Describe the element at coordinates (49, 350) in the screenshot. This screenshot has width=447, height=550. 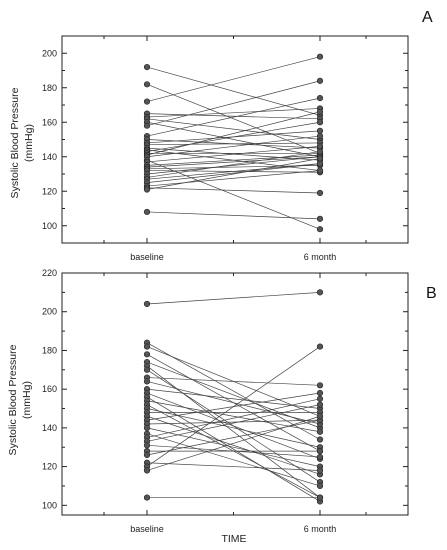
I see `panel-b-ytick-label: 180` at that location.